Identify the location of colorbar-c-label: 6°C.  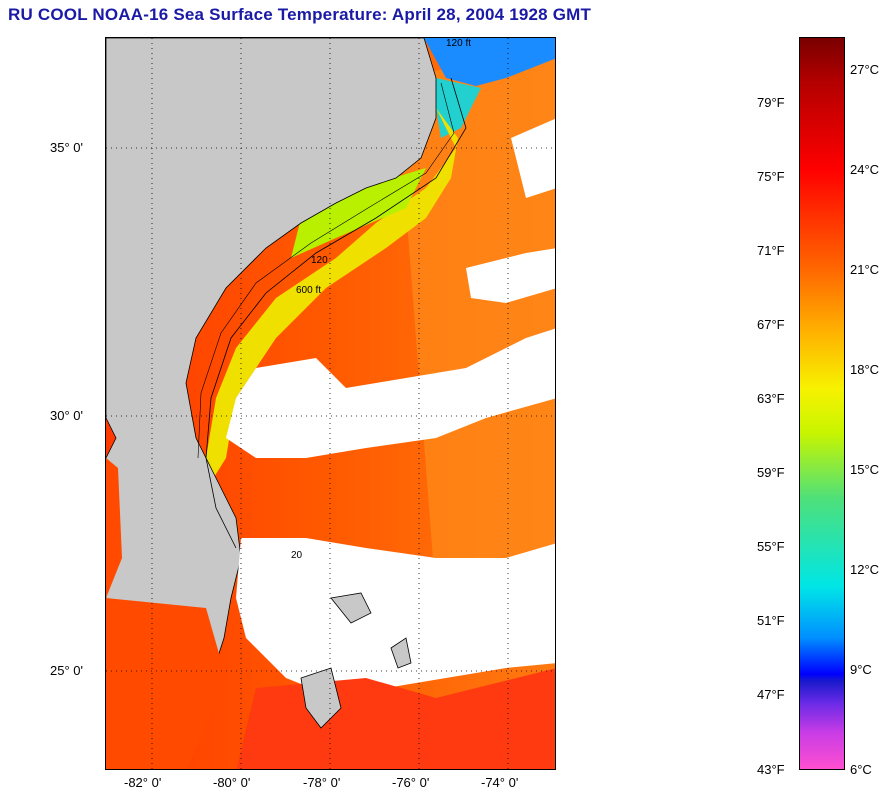
(861, 769).